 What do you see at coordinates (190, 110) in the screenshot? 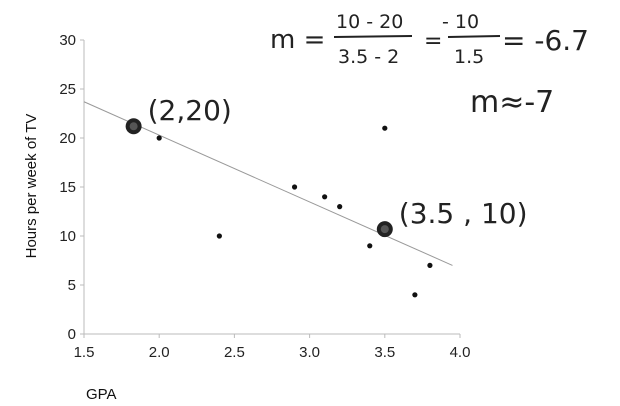
I see `highlighted-point-label: (2,20)` at bounding box center [190, 110].